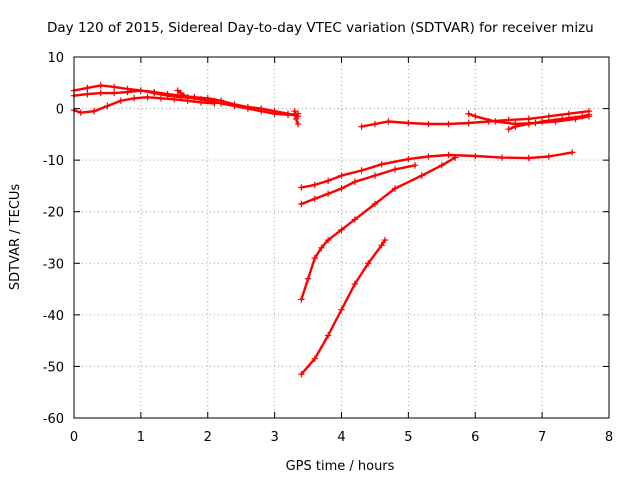  Describe the element at coordinates (53, 264) in the screenshot. I see `y-tick-label: -30` at that location.